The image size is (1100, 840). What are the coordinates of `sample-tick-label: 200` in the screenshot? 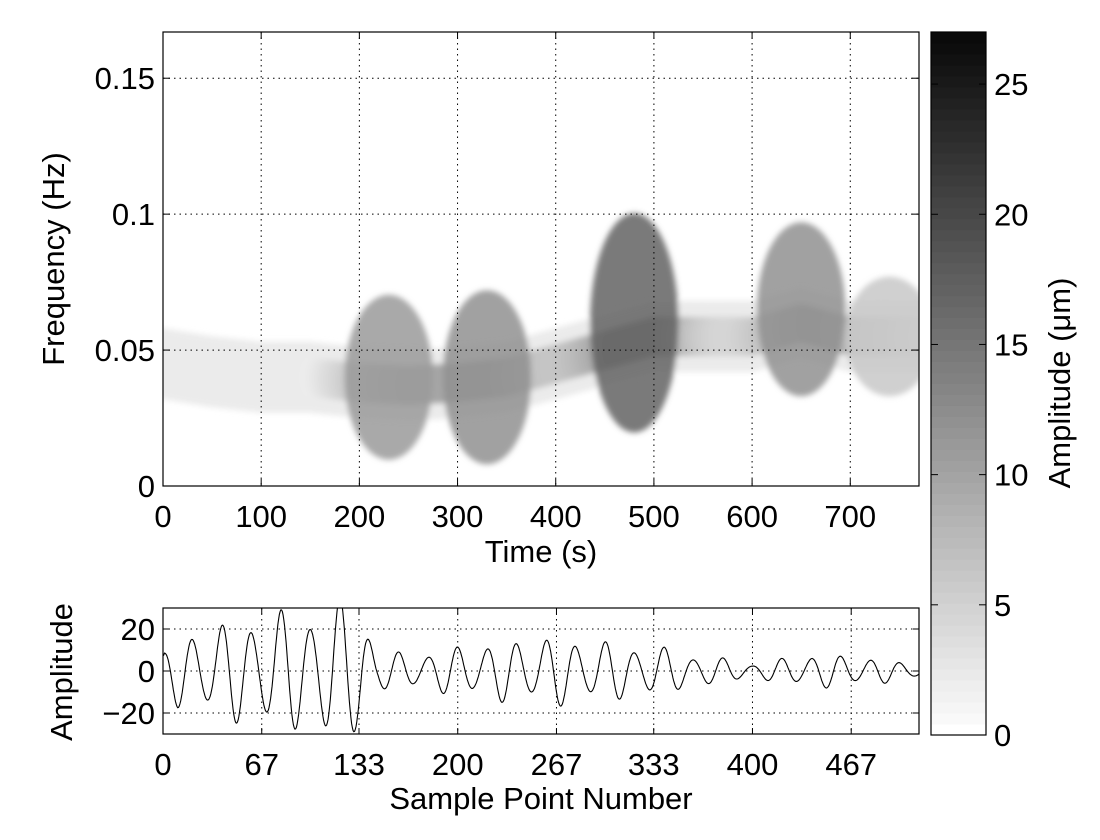 It's located at (458, 764).